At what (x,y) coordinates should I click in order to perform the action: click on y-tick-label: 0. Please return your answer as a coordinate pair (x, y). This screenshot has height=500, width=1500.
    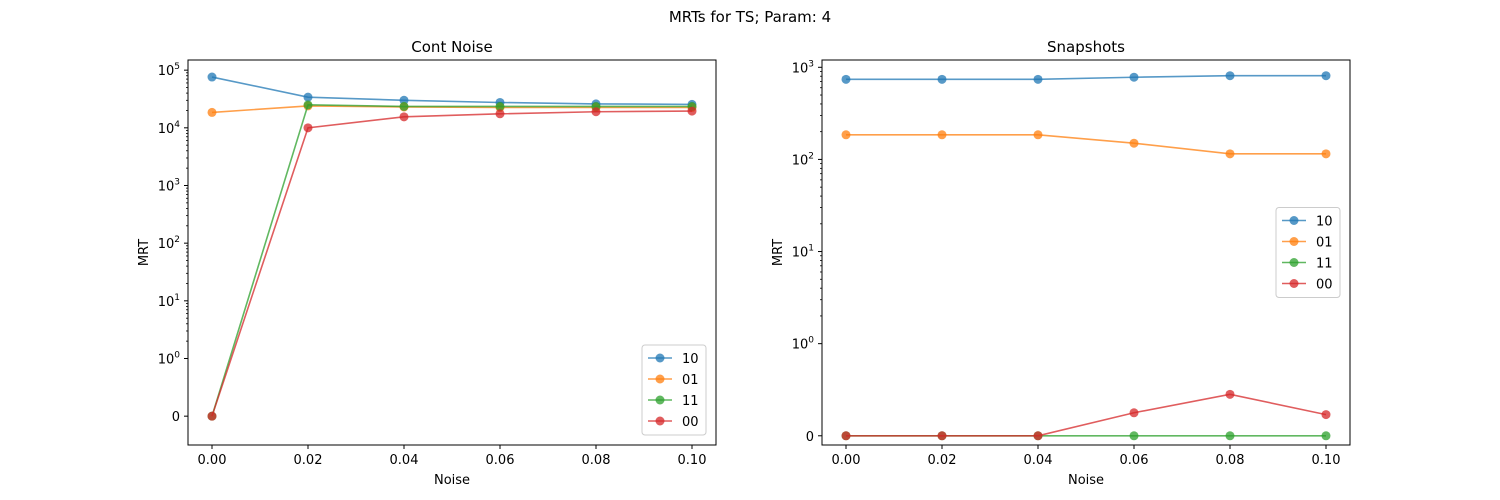
    Looking at the image, I should click on (176, 417).